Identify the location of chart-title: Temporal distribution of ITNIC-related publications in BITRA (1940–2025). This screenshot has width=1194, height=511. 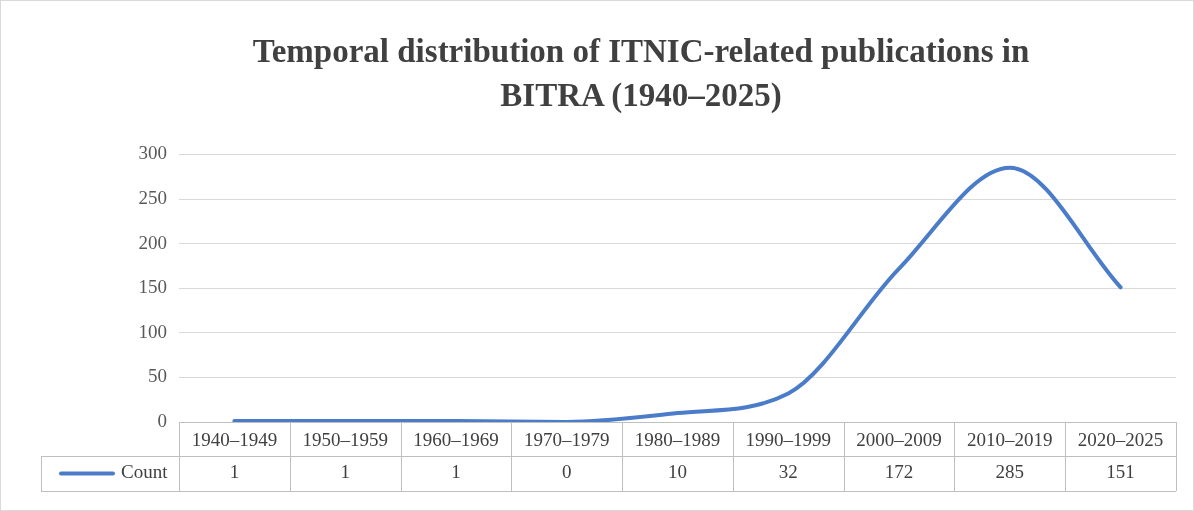
(641, 73).